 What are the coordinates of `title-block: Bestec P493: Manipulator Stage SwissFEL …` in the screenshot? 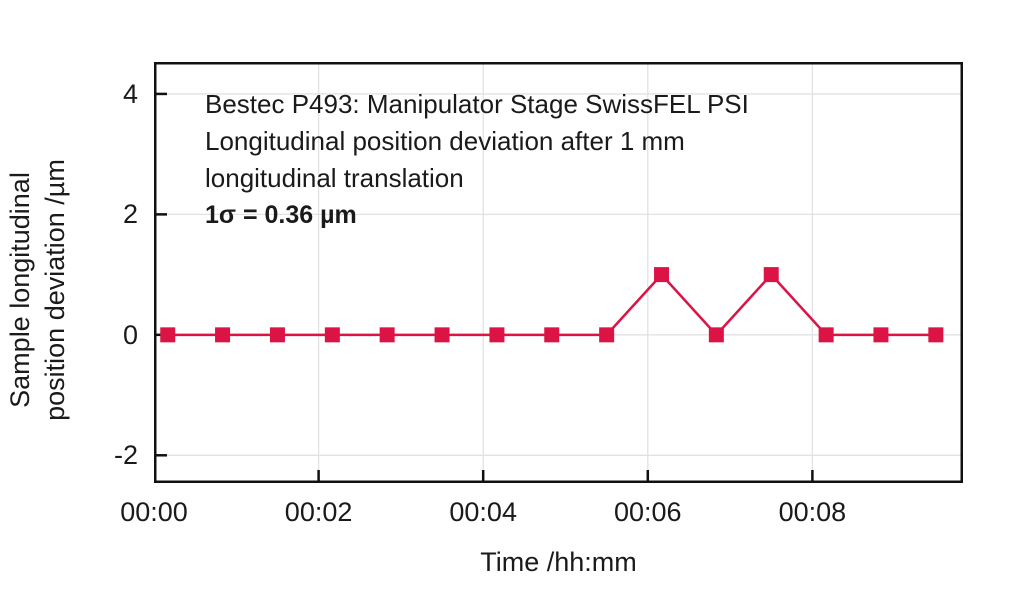 It's located at (477, 160).